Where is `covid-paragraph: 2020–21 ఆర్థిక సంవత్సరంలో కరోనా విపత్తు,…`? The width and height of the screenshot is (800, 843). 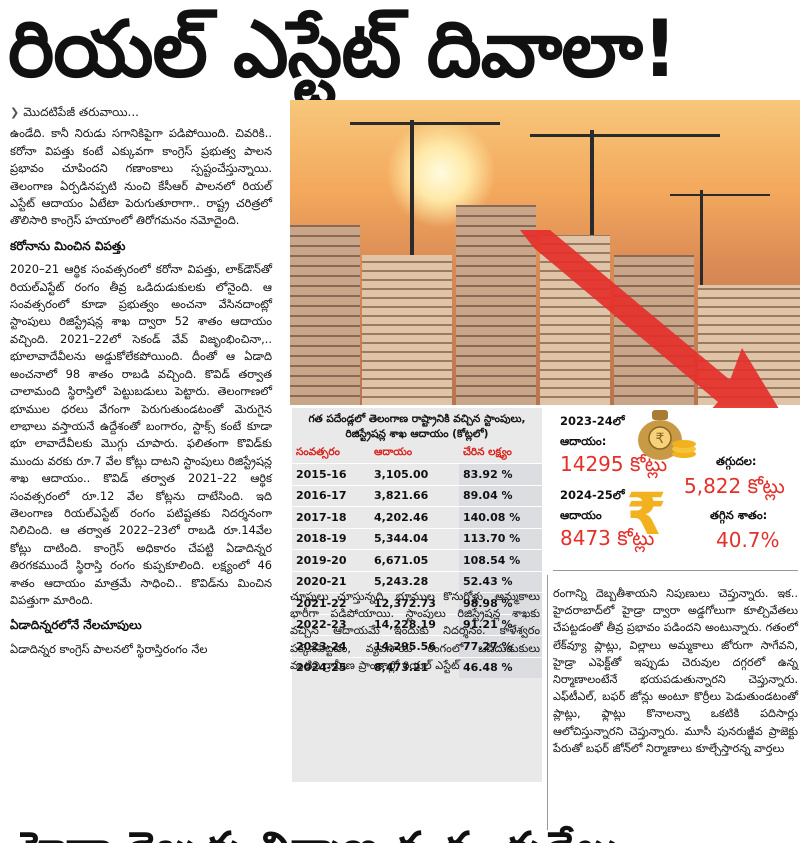
covid-paragraph: 2020–21 ఆర్థిక సంవత్సరంలో కరోనా విపత్తు,… is located at coordinates (141, 434).